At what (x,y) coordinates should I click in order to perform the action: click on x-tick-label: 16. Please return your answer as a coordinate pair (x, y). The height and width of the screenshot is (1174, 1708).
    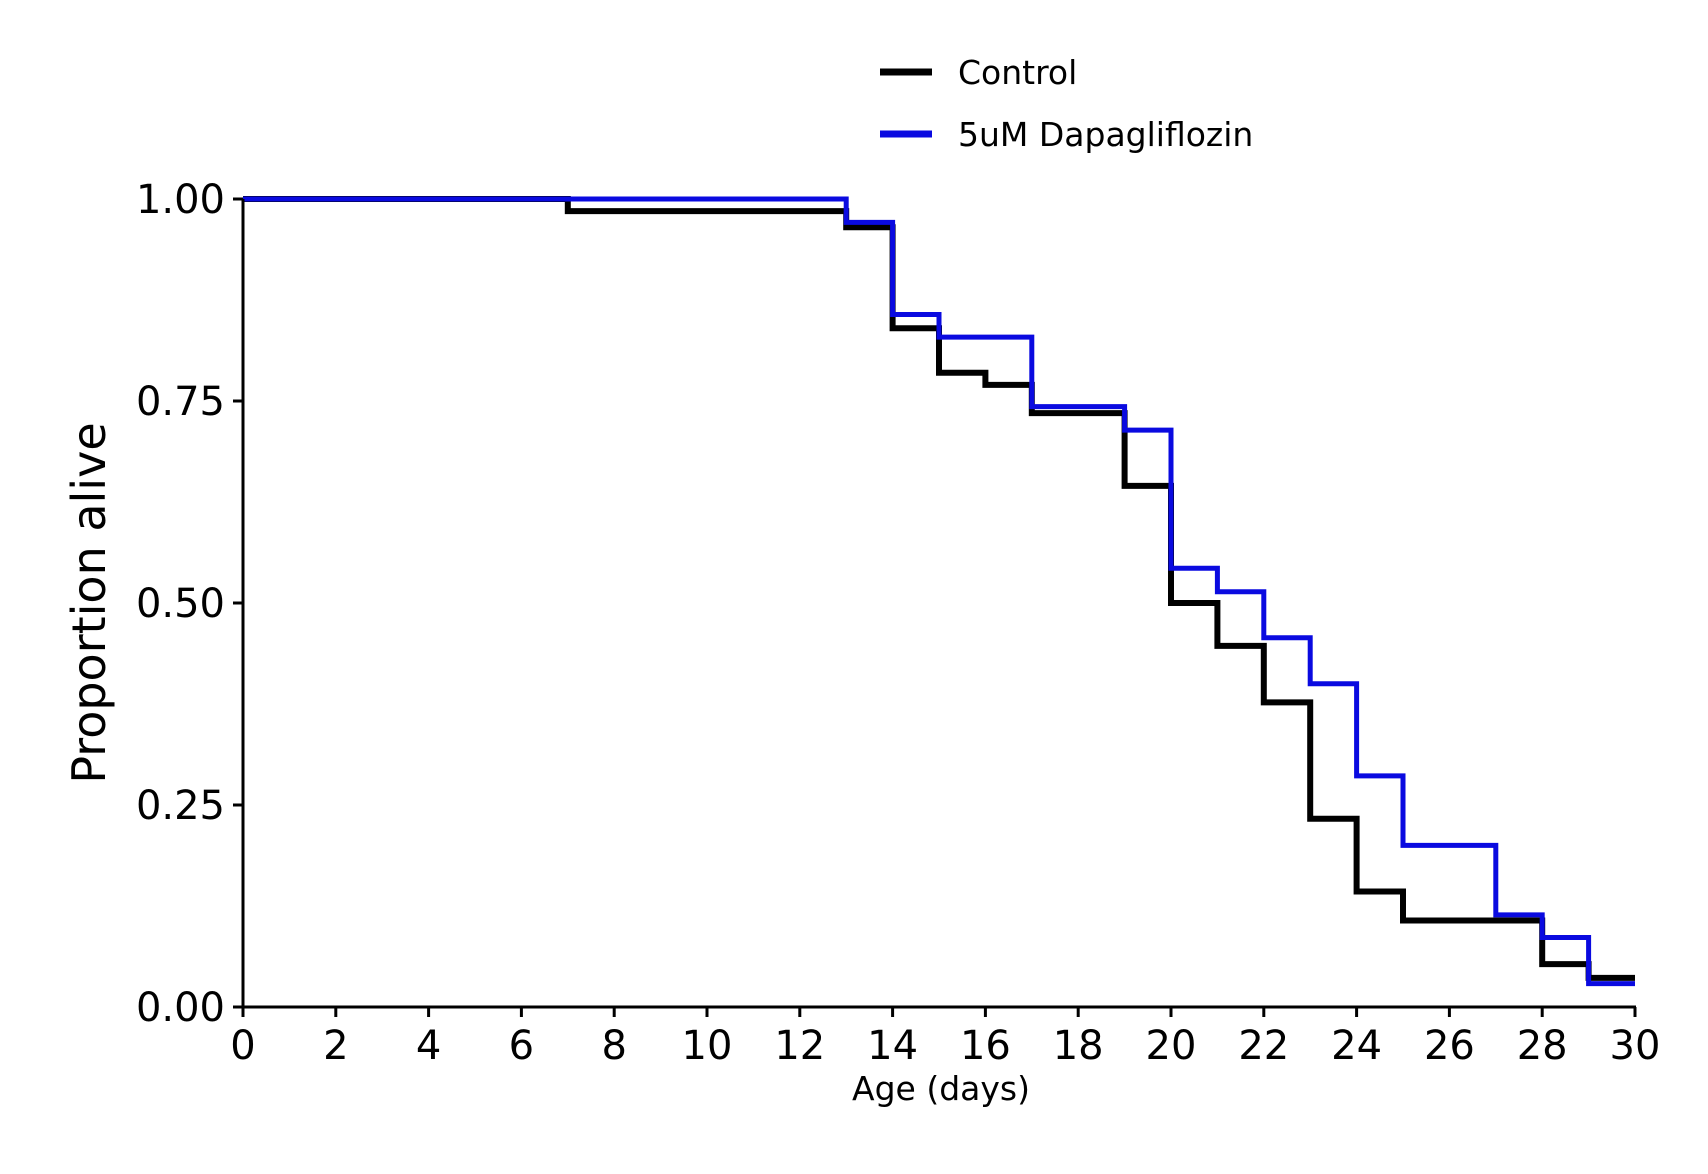
    Looking at the image, I should click on (985, 1046).